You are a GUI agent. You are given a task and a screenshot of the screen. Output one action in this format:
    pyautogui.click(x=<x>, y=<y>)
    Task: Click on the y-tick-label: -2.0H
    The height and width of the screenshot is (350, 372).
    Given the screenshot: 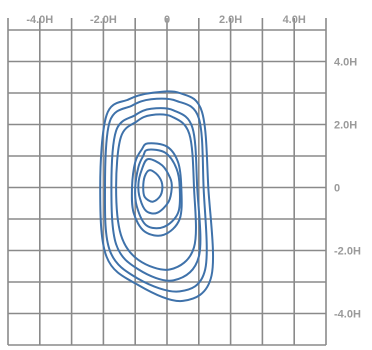 What is the action you would take?
    pyautogui.click(x=347, y=252)
    